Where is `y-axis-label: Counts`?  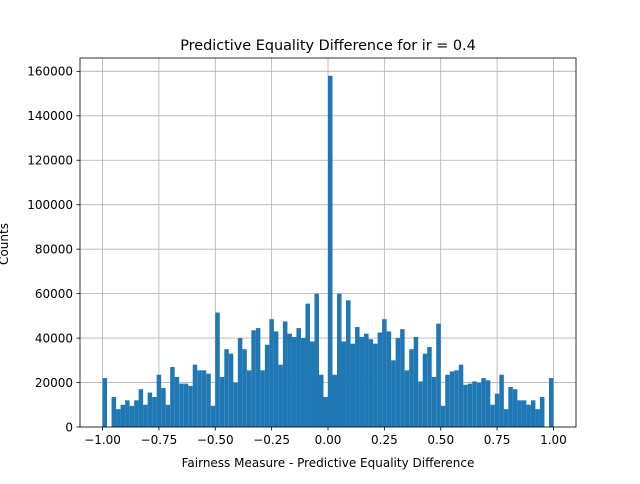
y-axis-label: Counts is located at coordinates (5, 244).